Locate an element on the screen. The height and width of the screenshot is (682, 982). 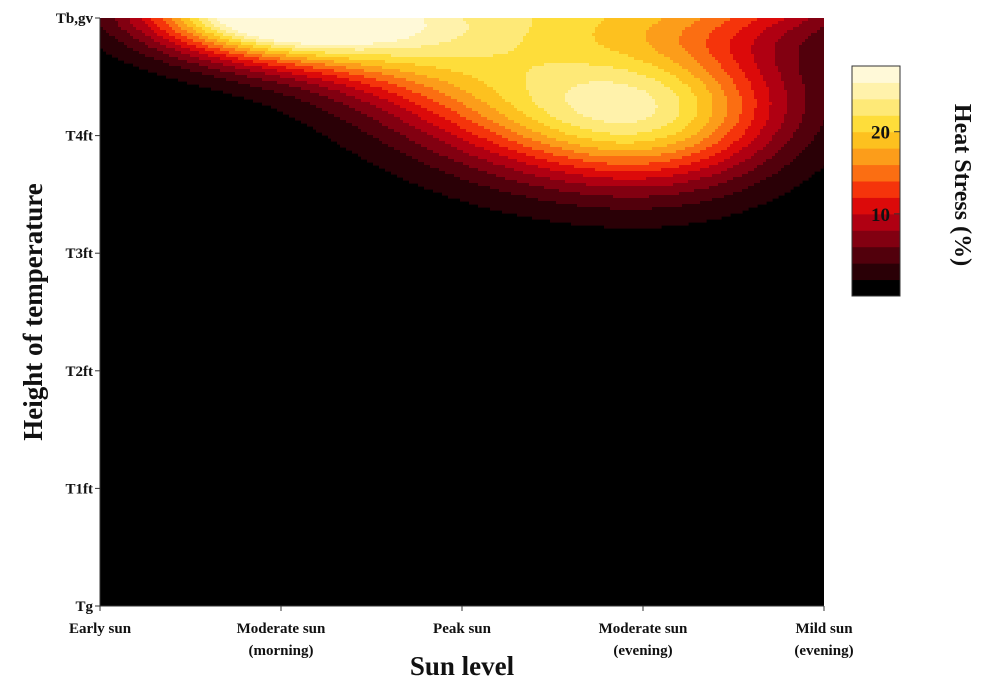
x-tick-label: Peak sun is located at coordinates (462, 629).